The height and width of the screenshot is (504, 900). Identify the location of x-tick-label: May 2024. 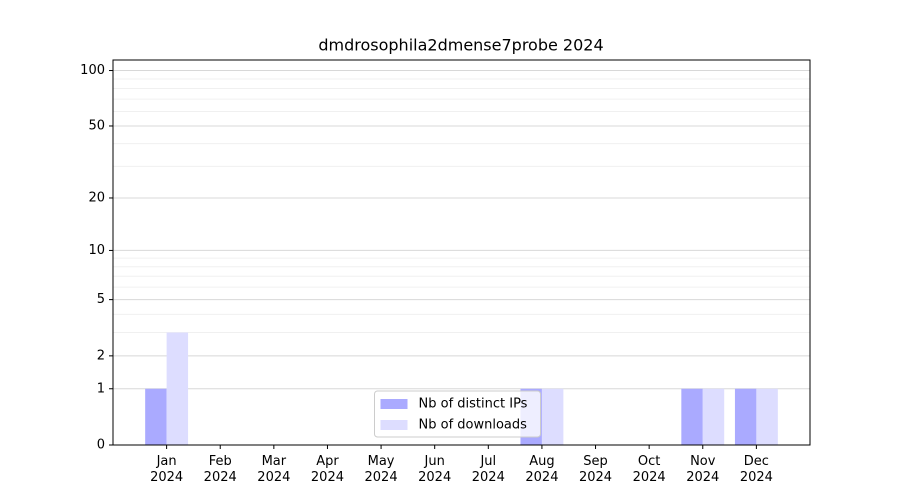
(381, 469).